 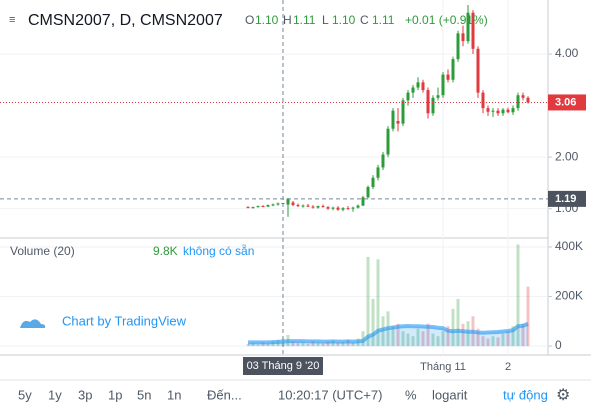 I want to click on settings-icon: ⚙, so click(x=563, y=395).